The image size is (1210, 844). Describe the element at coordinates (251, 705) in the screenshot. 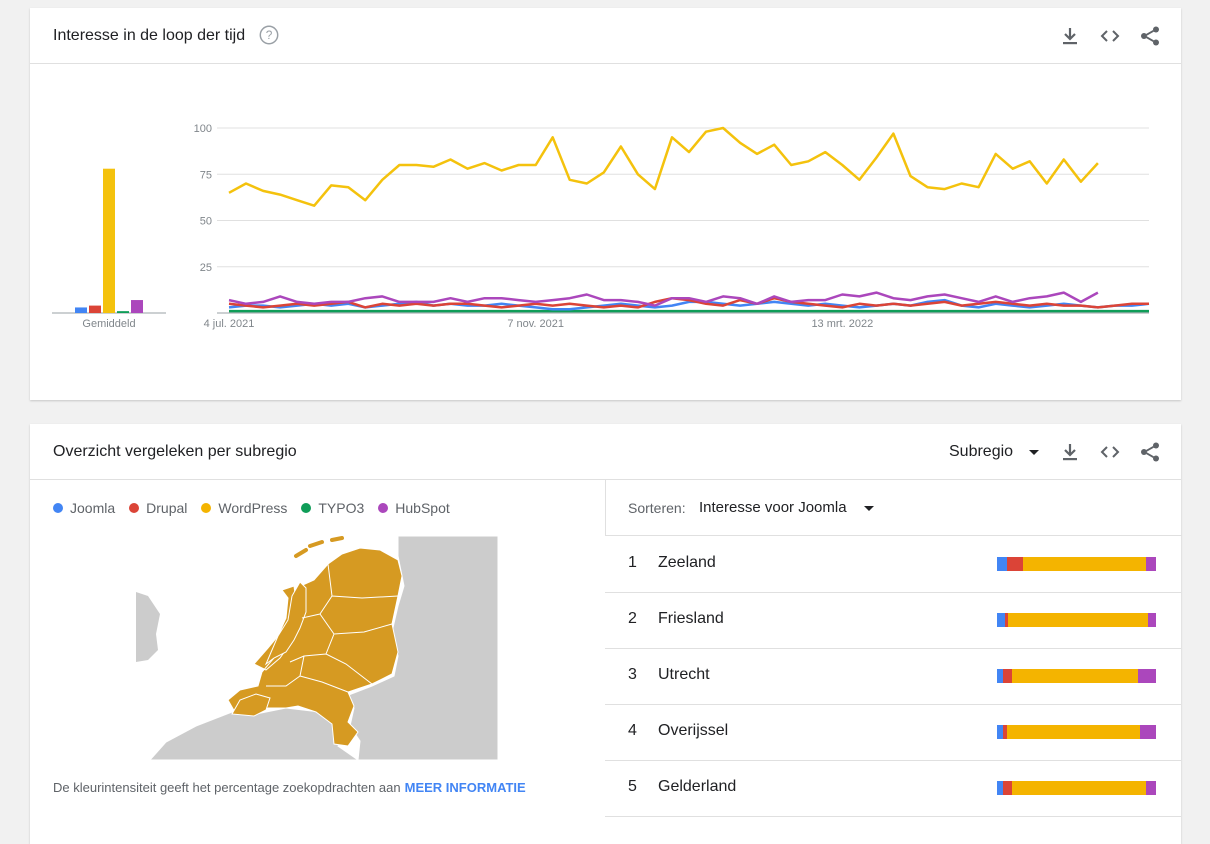

I see `map-zeeland` at that location.